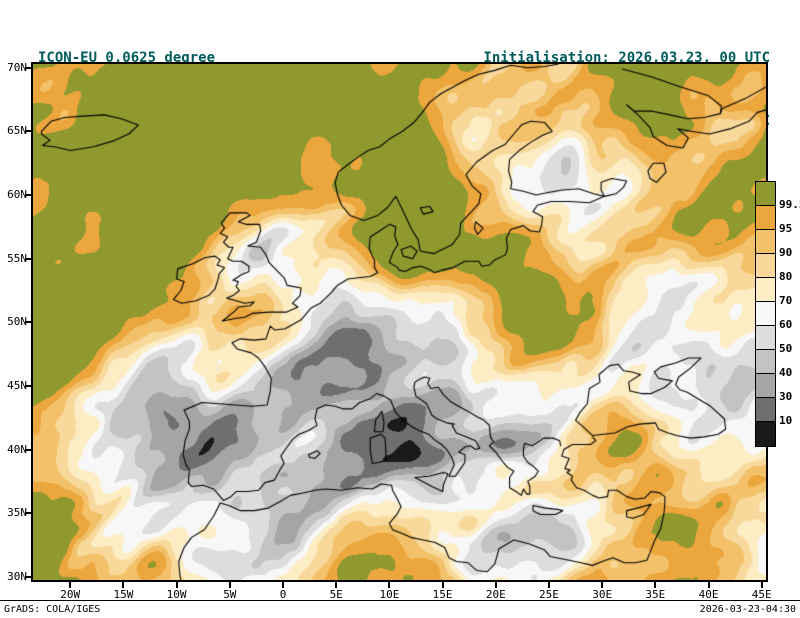  Describe the element at coordinates (708, 594) in the screenshot. I see `lon-tick-label: 40E` at that location.